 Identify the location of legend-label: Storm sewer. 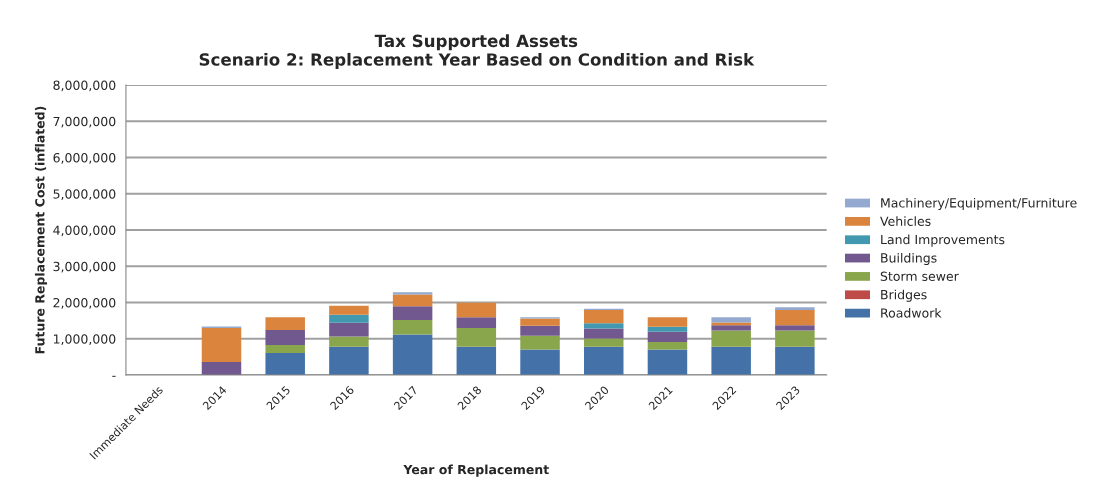
(919, 276).